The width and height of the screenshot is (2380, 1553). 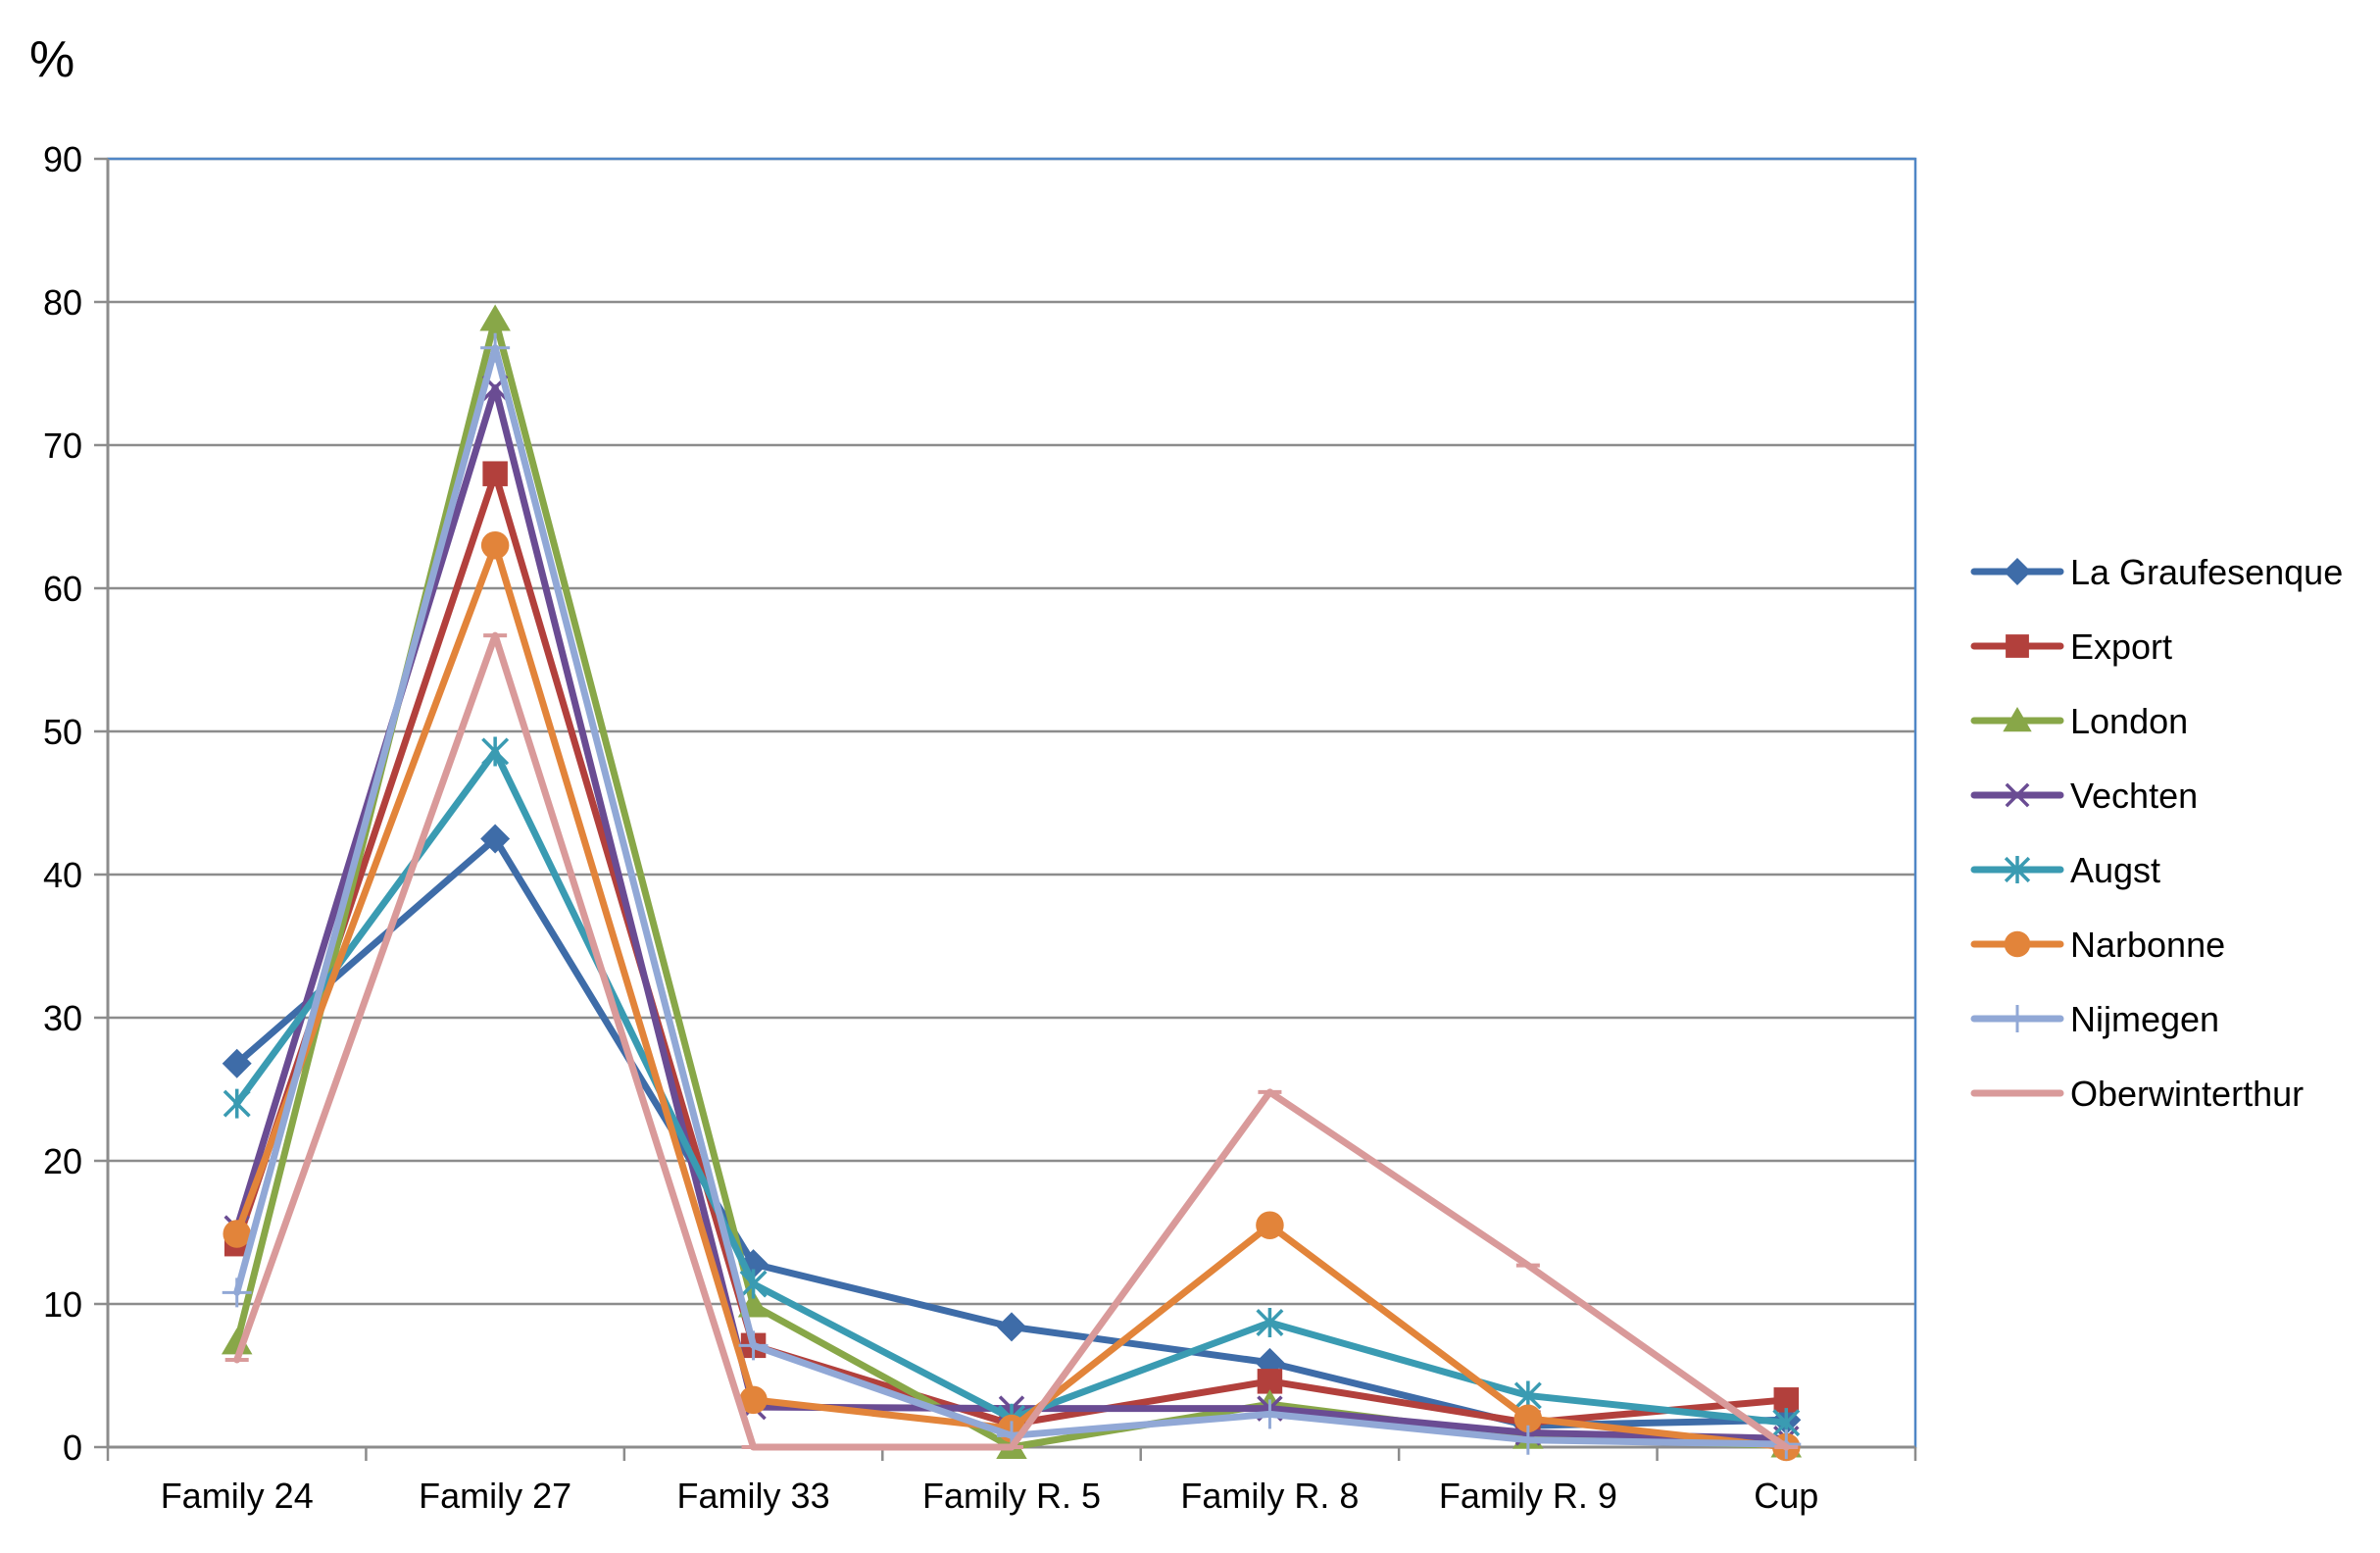 What do you see at coordinates (62, 302) in the screenshot?
I see `y-tick-label: 80` at bounding box center [62, 302].